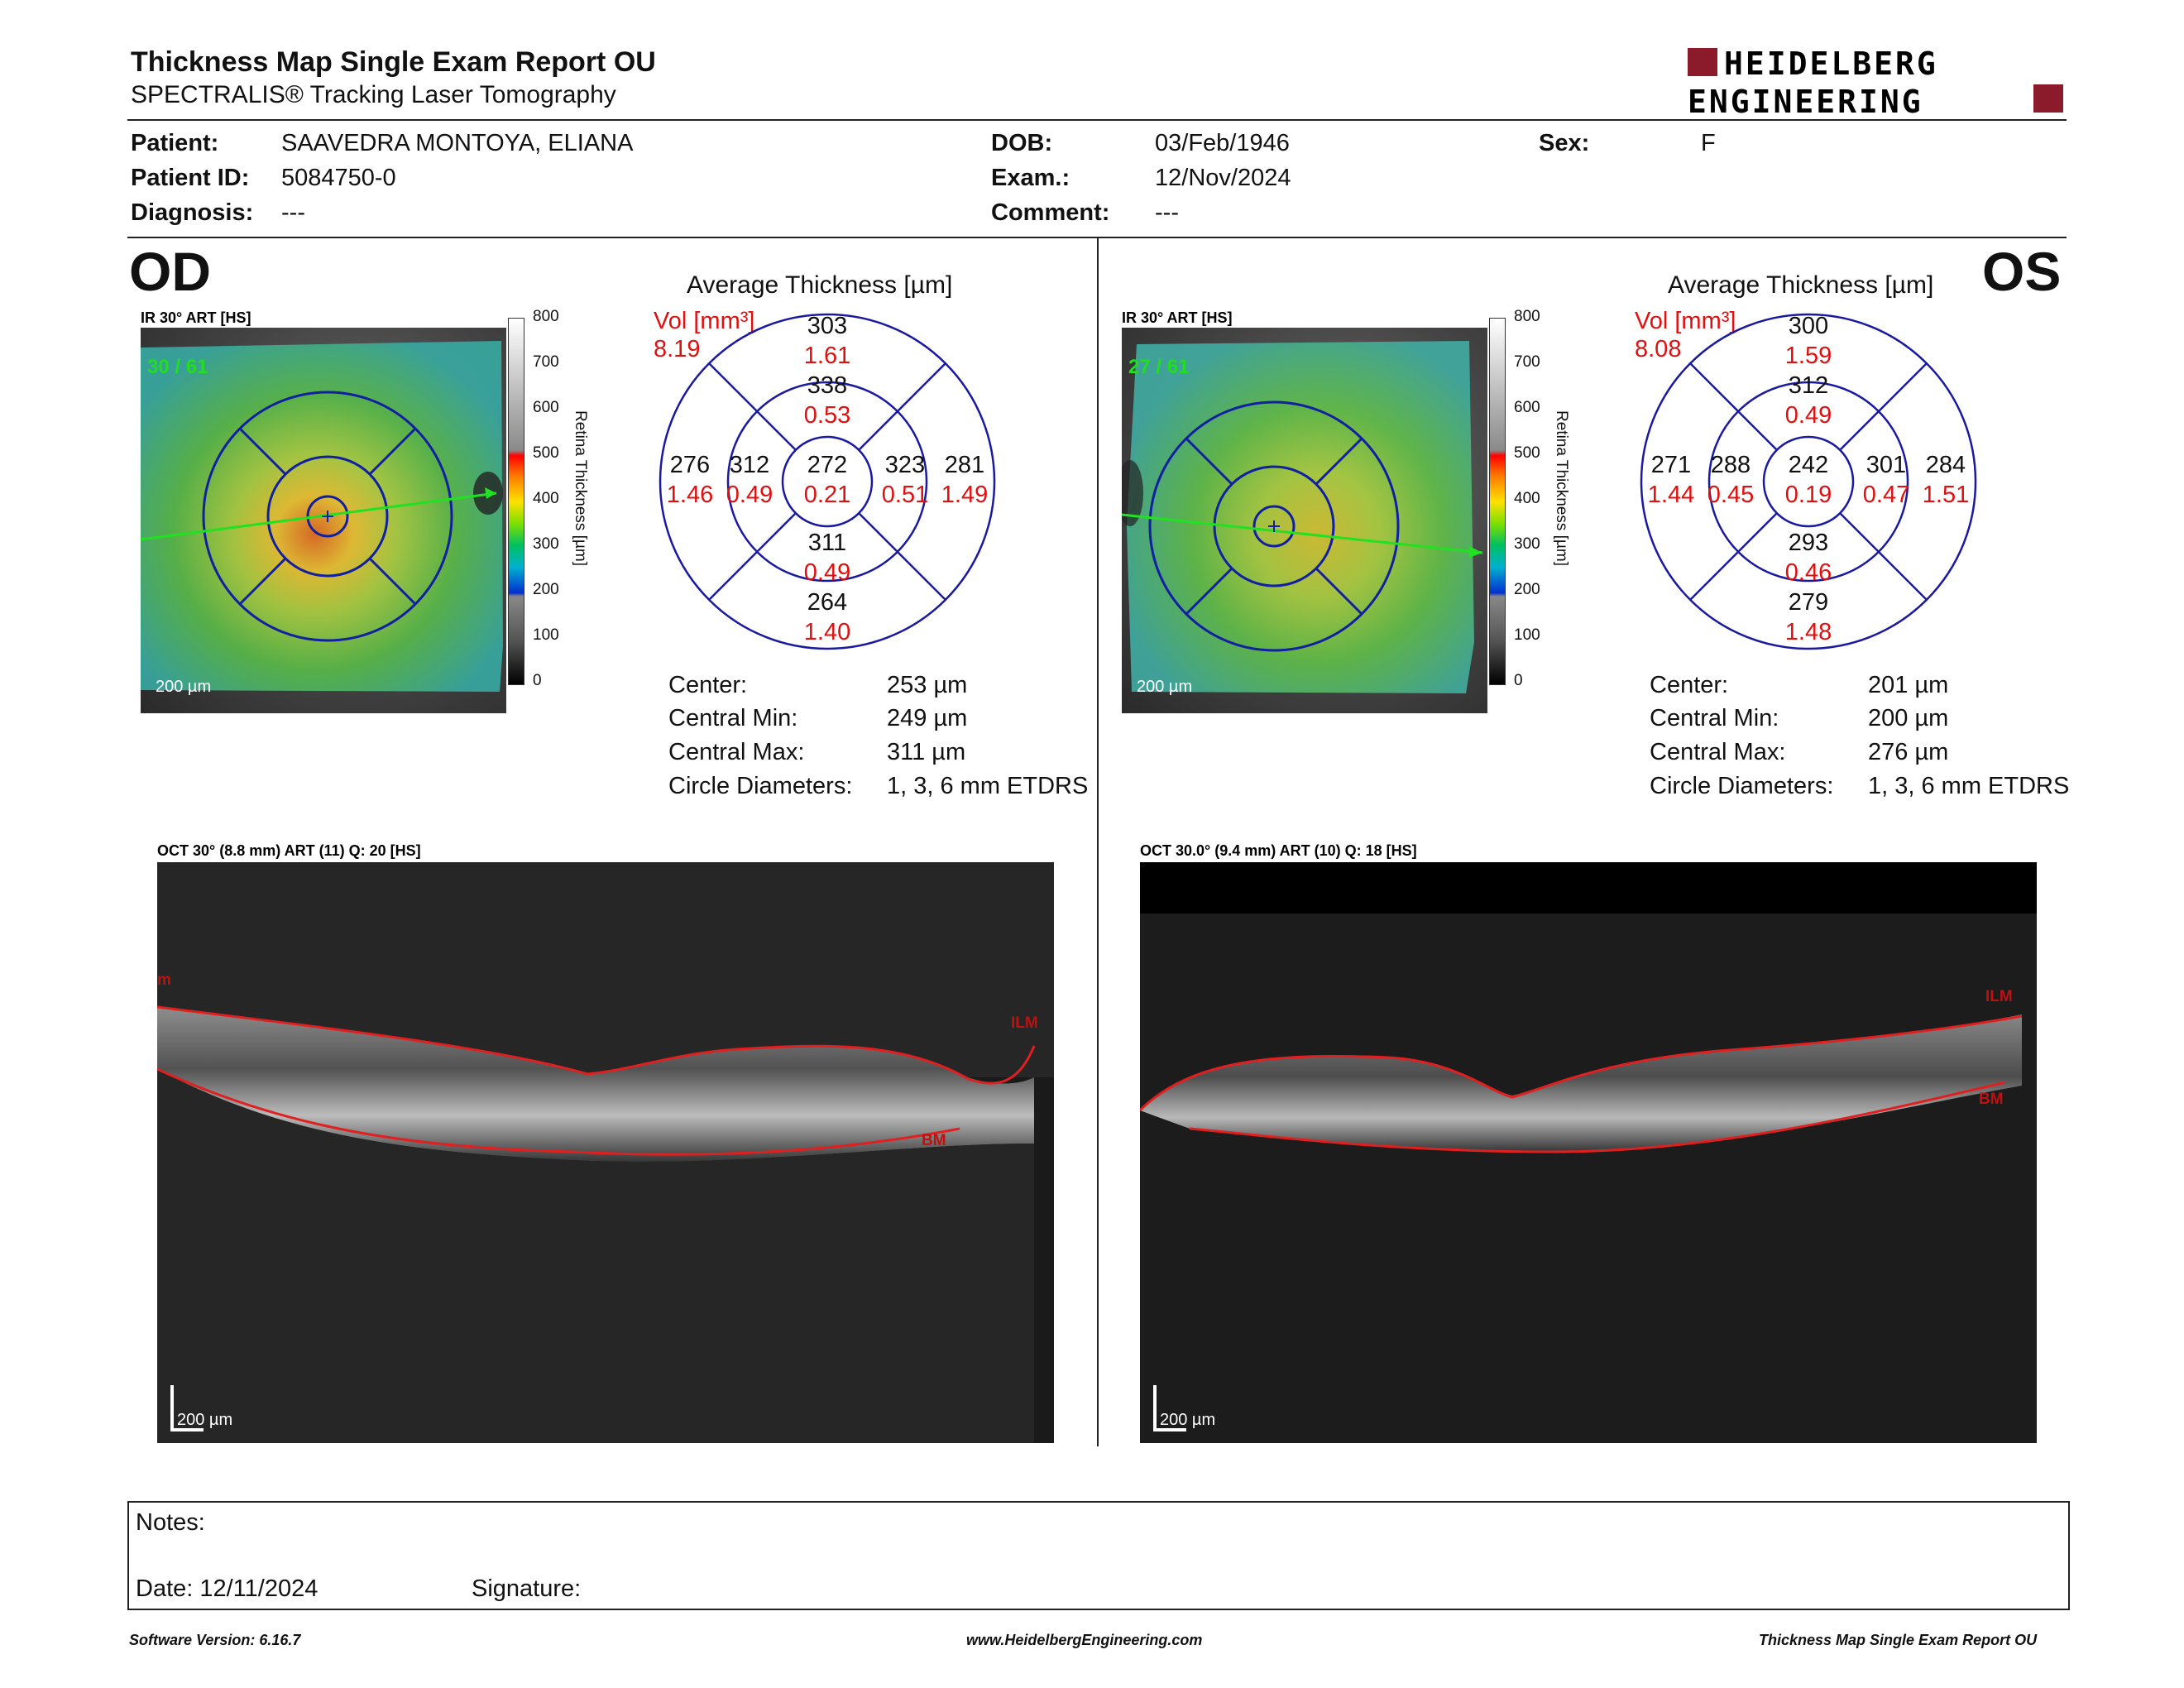 The image size is (2184, 1688). Describe the element at coordinates (1831, 64) in the screenshot. I see `svg-text: HEIDELBERG` at that location.